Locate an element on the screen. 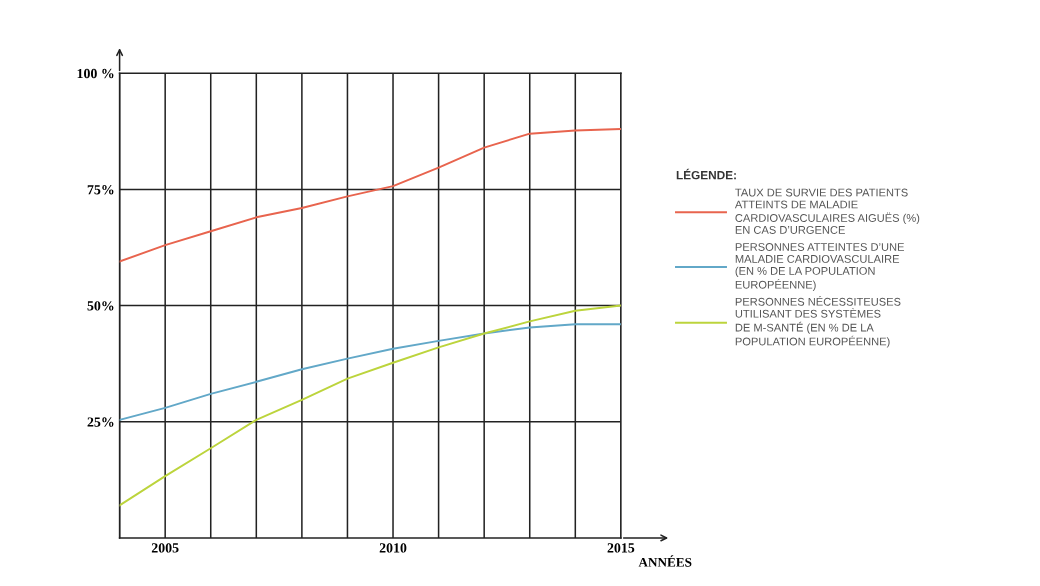 Image resolution: width=1040 pixels, height=586 pixels. y-tick-label: 25% is located at coordinates (100, 422).